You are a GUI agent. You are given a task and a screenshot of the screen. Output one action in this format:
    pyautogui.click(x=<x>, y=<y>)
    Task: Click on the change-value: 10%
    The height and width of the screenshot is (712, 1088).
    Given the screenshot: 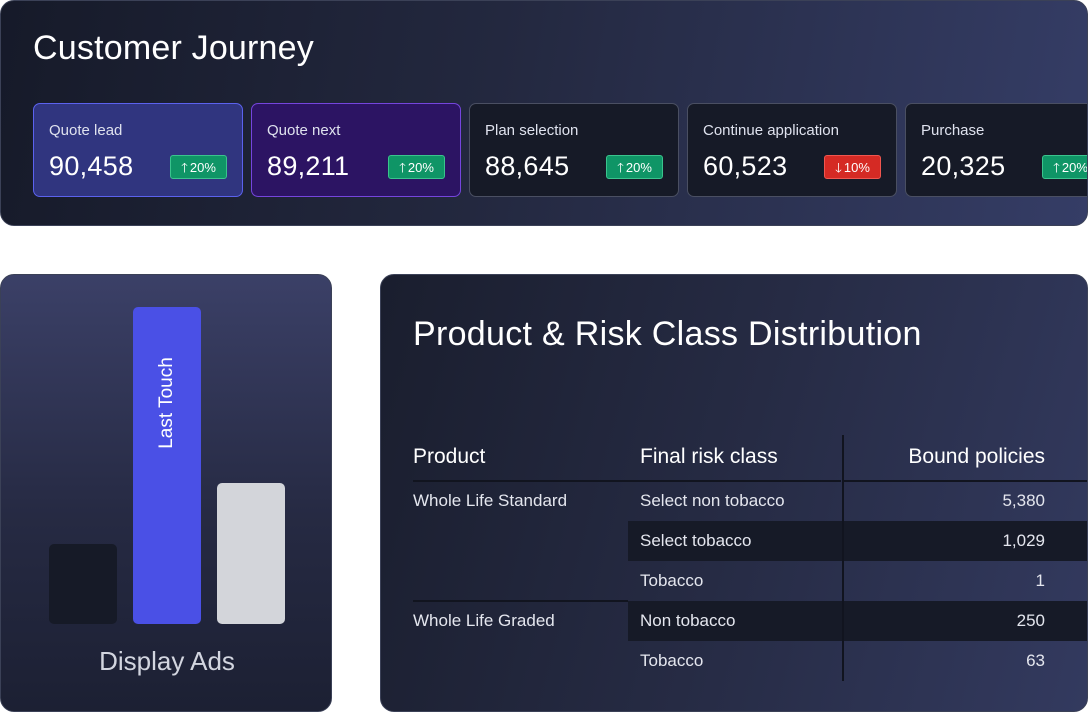 What is the action you would take?
    pyautogui.click(x=856, y=167)
    